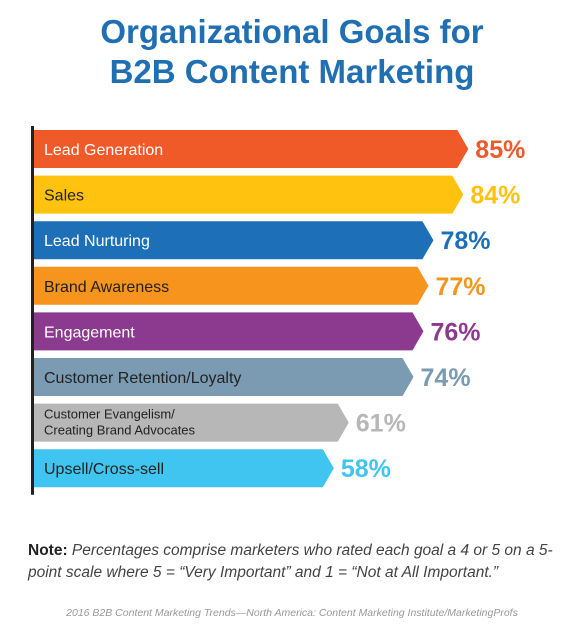 The height and width of the screenshot is (635, 584). What do you see at coordinates (142, 378) in the screenshot?
I see `category-label: Customer Retention/Loyalty` at bounding box center [142, 378].